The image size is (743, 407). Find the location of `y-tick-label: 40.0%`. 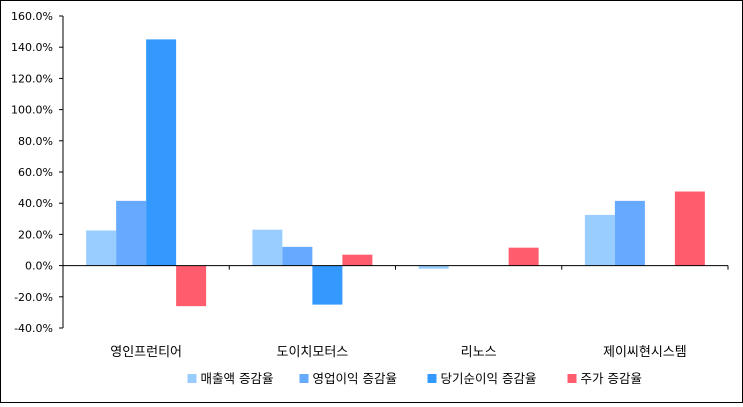

y-tick-label: 40.0% is located at coordinates (35, 203).